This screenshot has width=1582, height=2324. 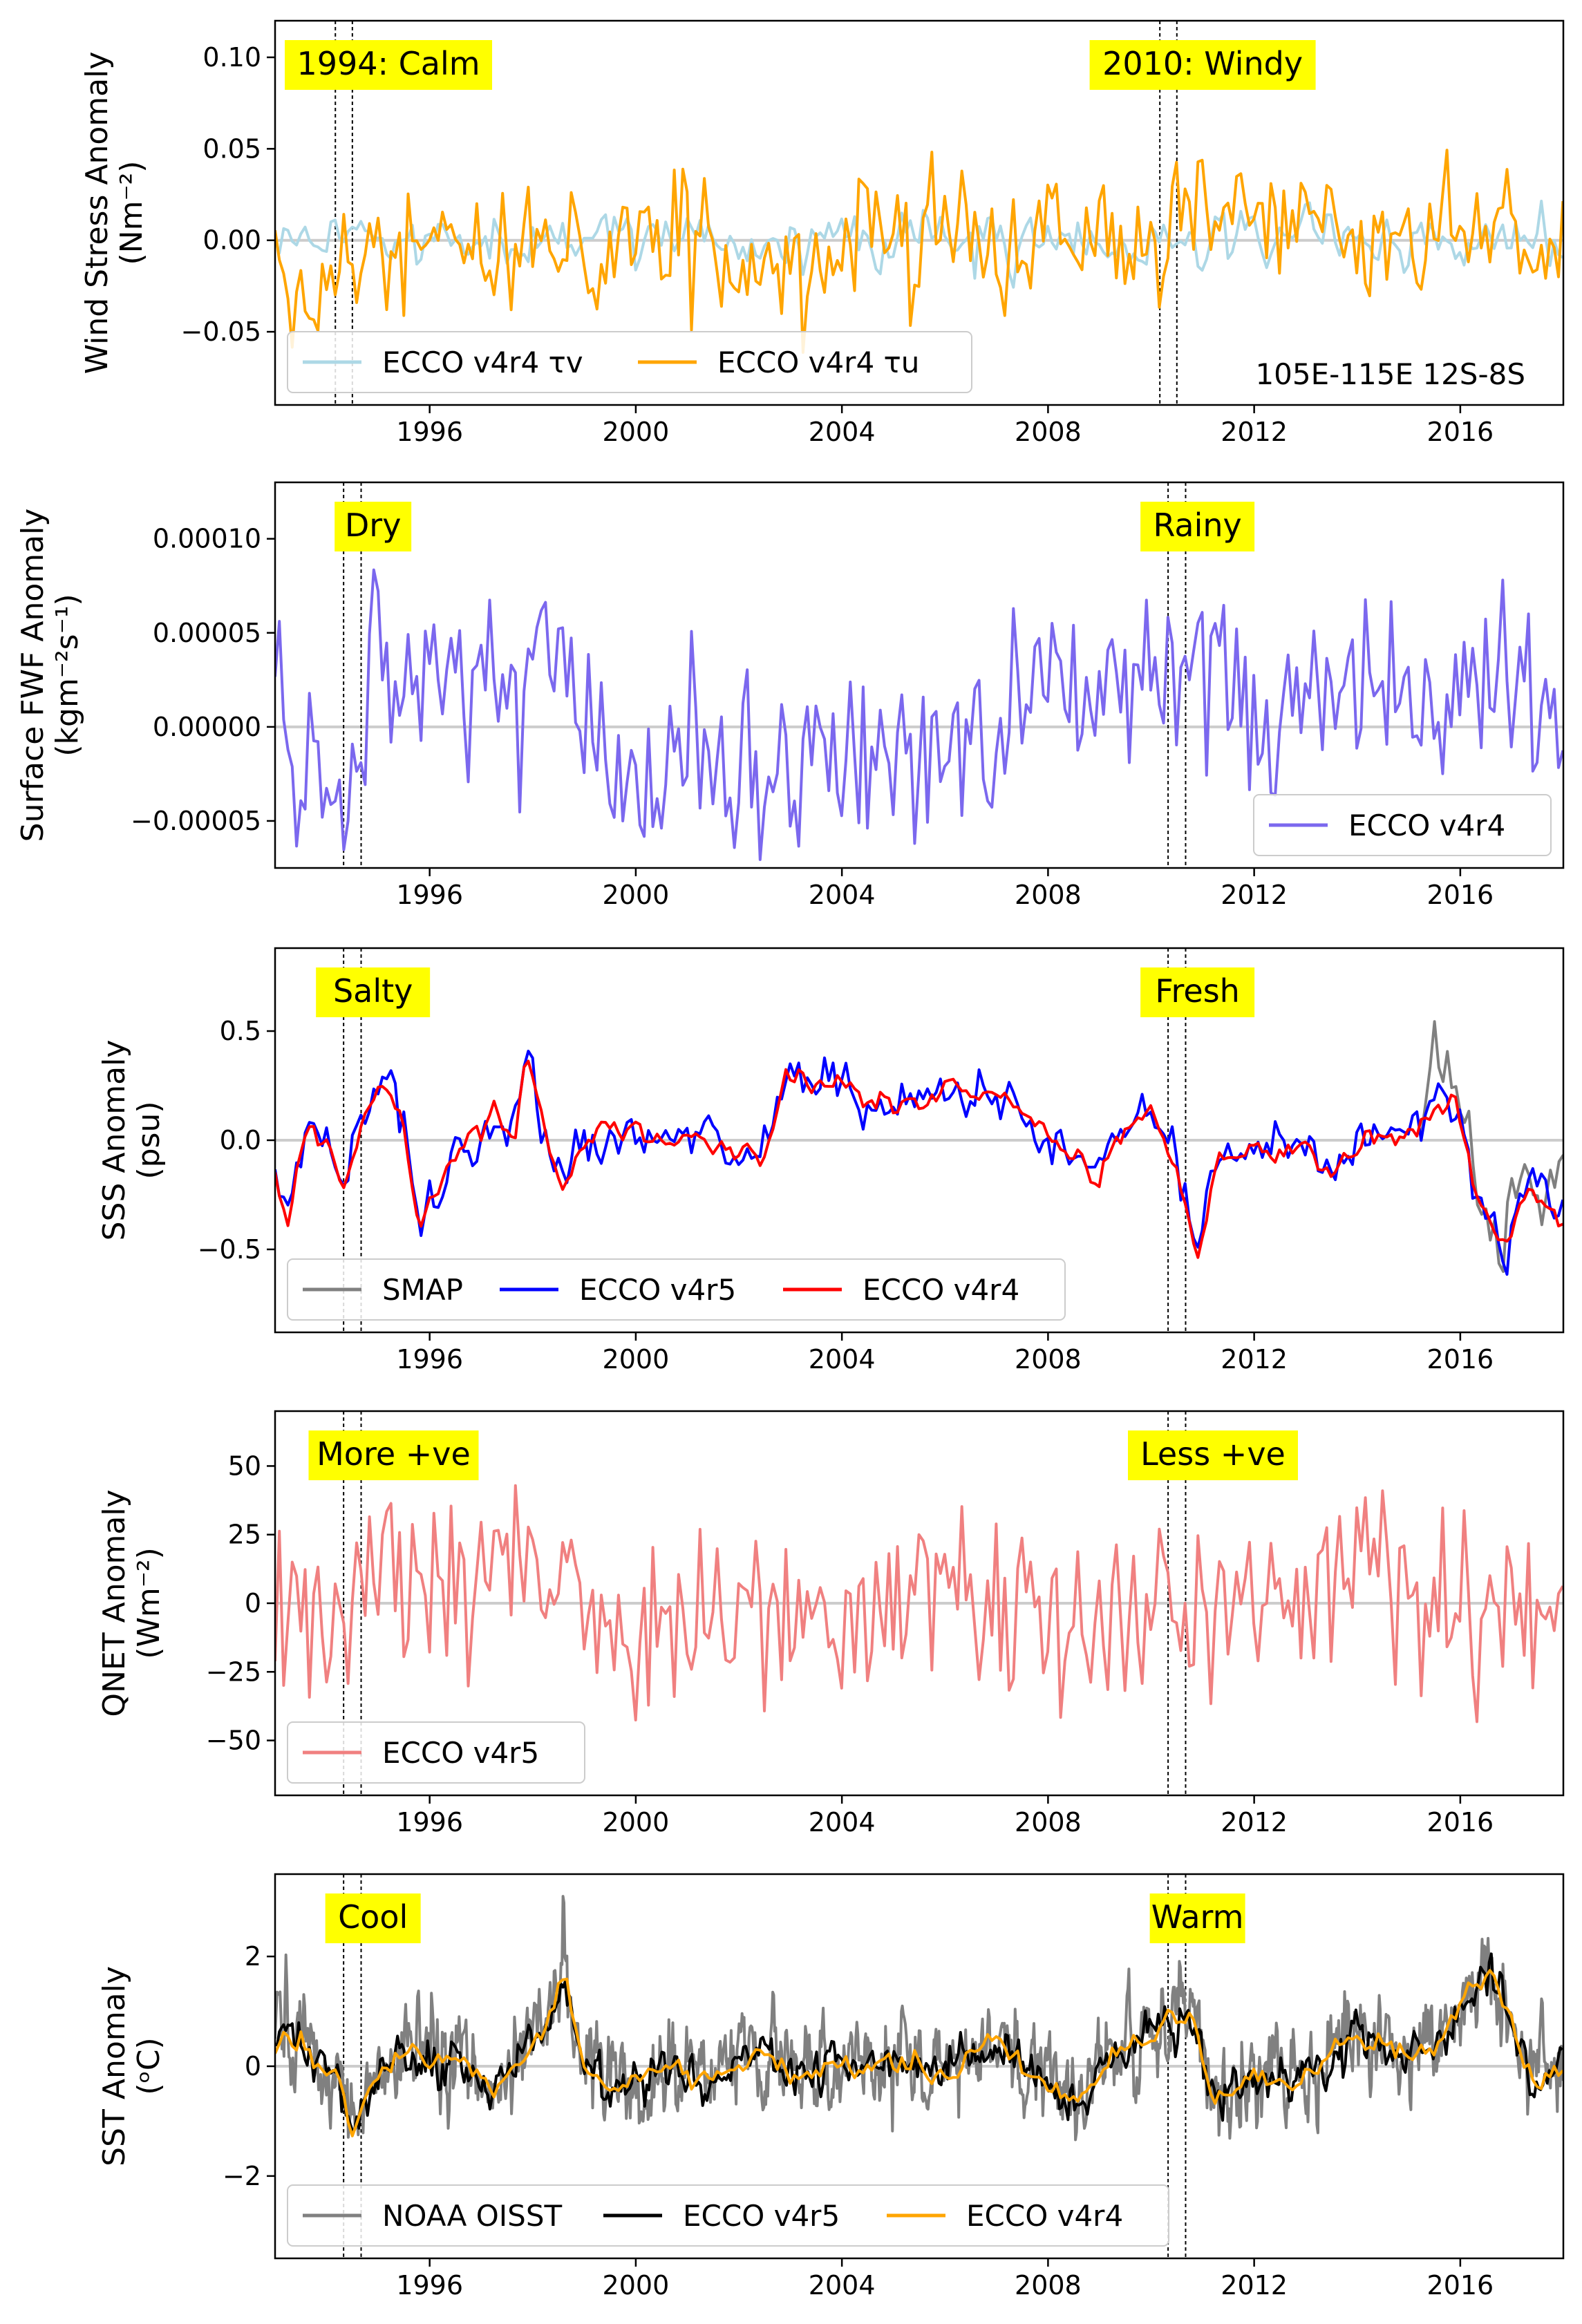 What do you see at coordinates (253, 1956) in the screenshot?
I see `y-tick-label: 2` at bounding box center [253, 1956].